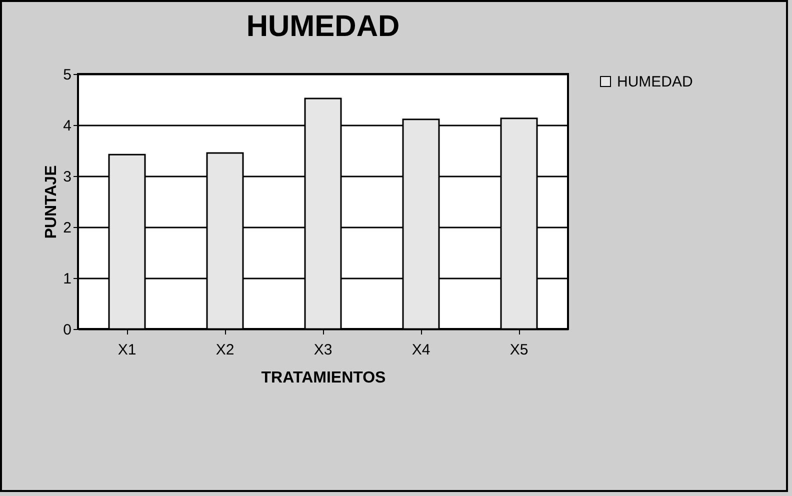 The height and width of the screenshot is (496, 792). Describe the element at coordinates (225, 350) in the screenshot. I see `x-tick-label: X2` at that location.